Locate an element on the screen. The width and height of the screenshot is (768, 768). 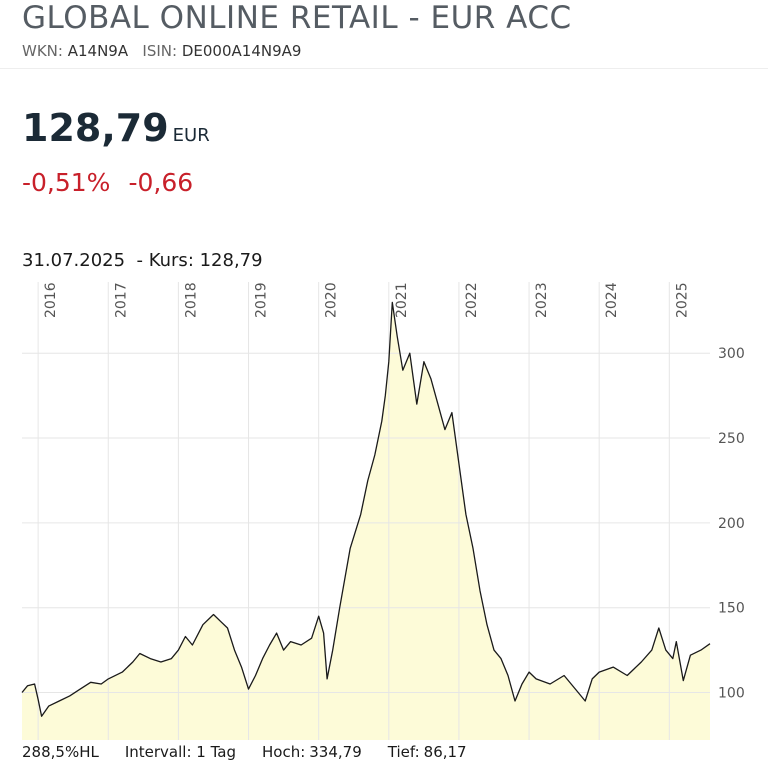
y-tick-label: 150 is located at coordinates (731, 609).